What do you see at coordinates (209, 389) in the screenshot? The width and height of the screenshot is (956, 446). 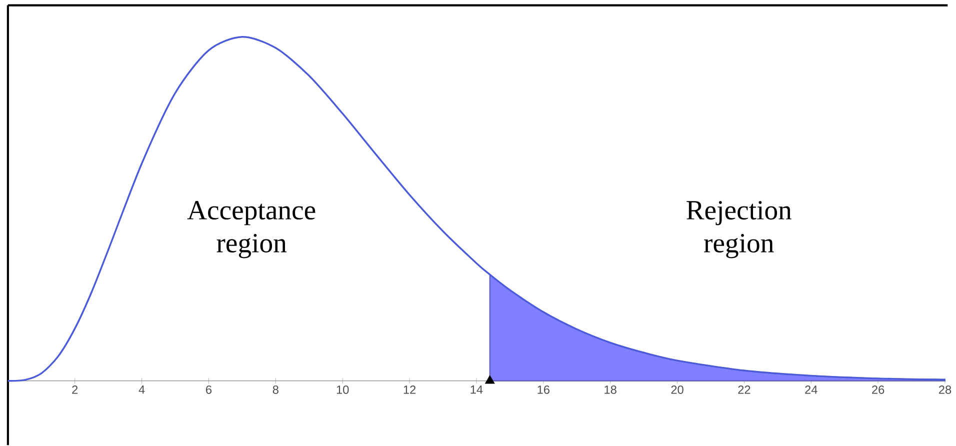 I see `x-tick-label: 6` at bounding box center [209, 389].